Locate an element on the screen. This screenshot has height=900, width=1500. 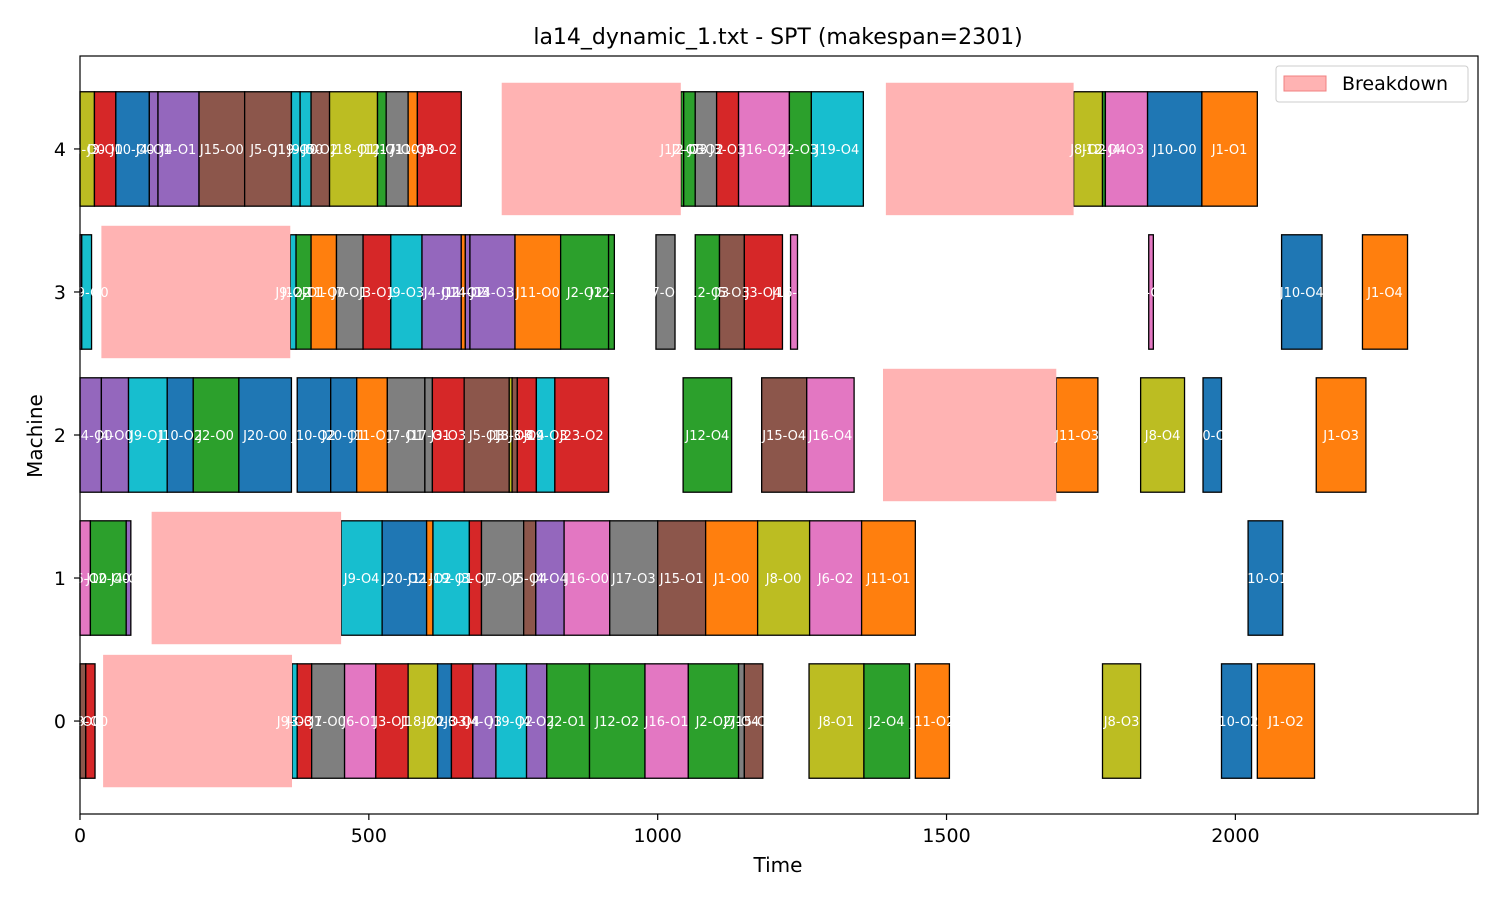
operation-label: J16-O4 is located at coordinates (829, 436).